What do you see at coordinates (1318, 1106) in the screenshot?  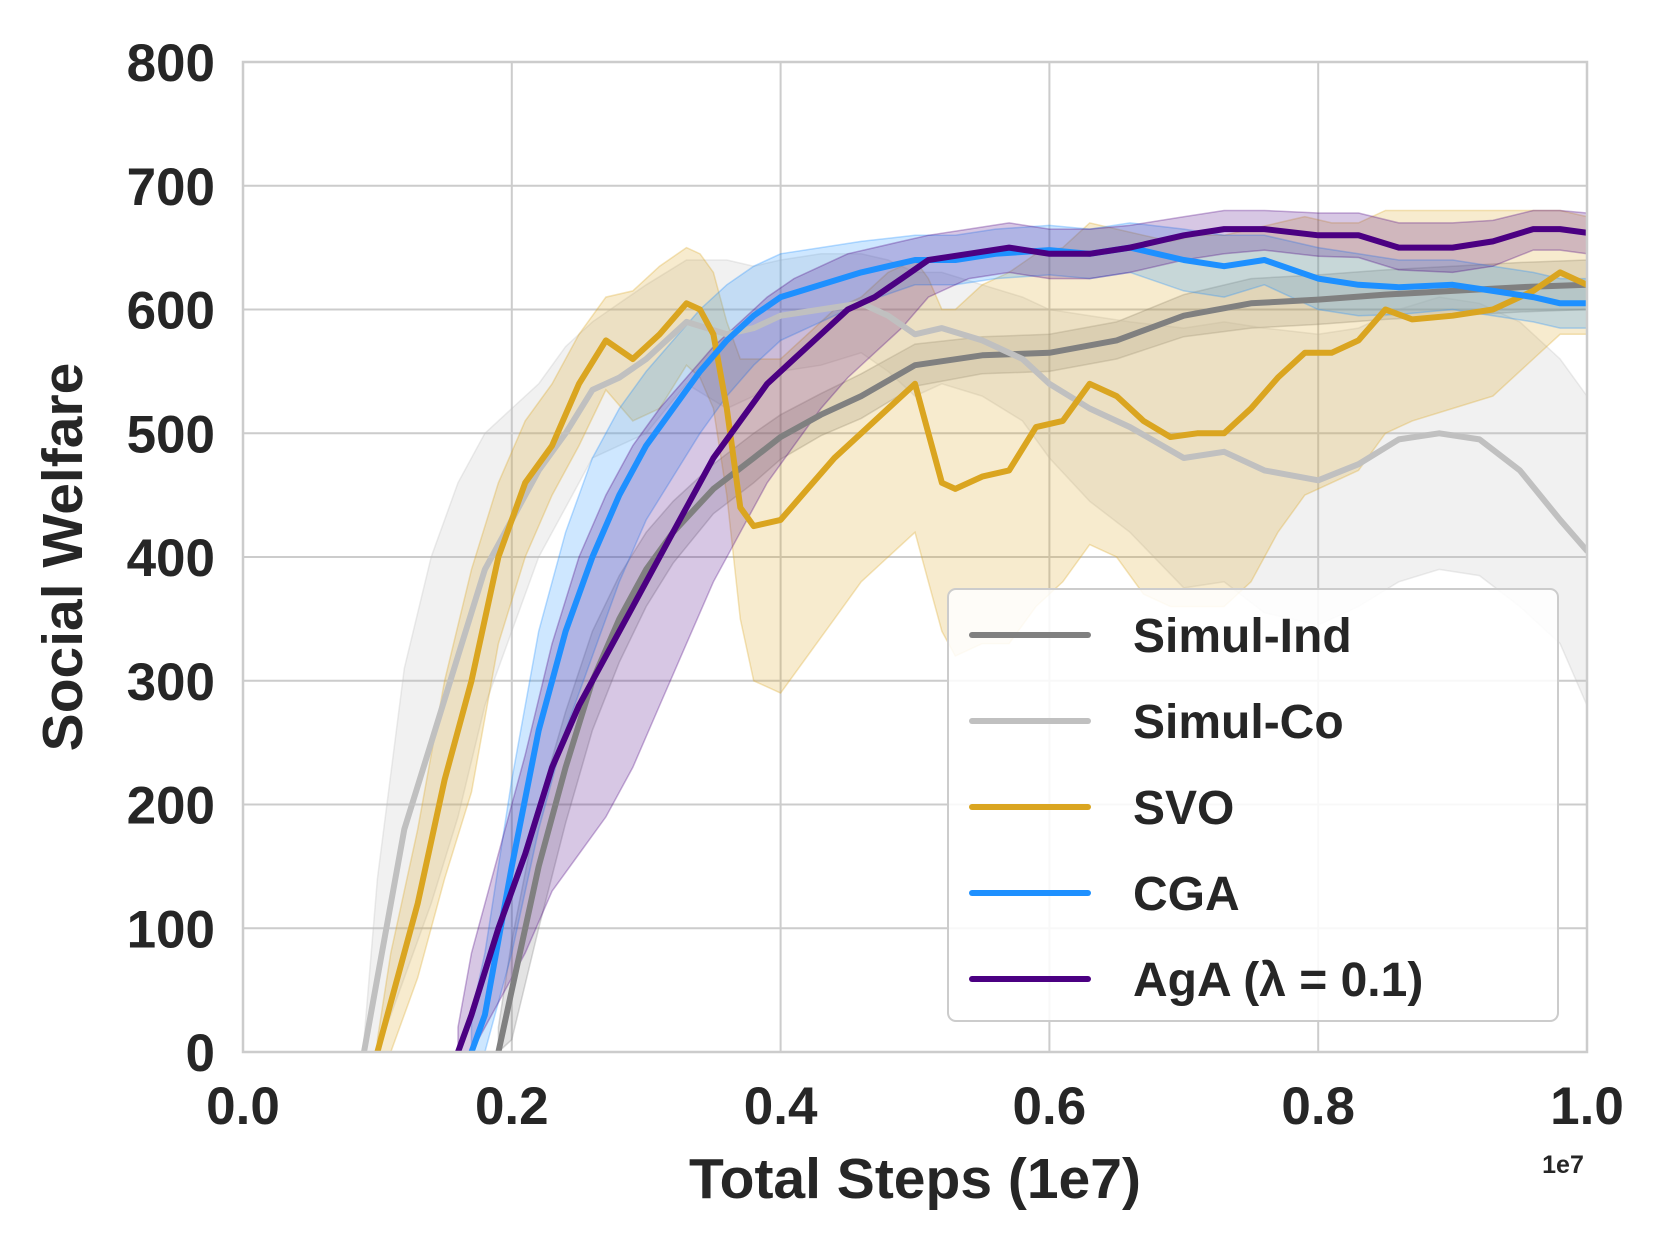 I see `x-tick-label: 0.8` at bounding box center [1318, 1106].